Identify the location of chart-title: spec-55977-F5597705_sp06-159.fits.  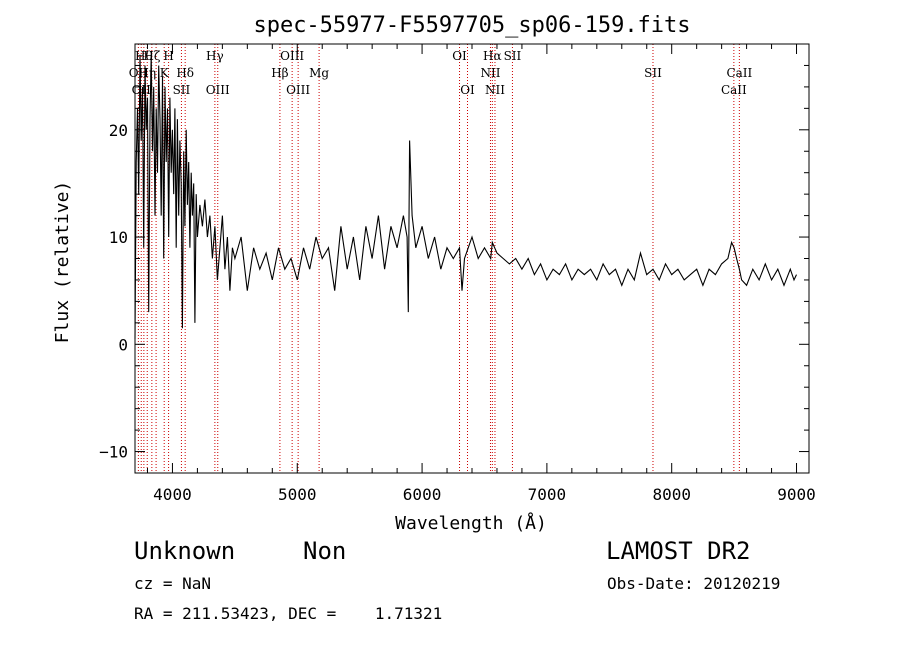
(471, 25).